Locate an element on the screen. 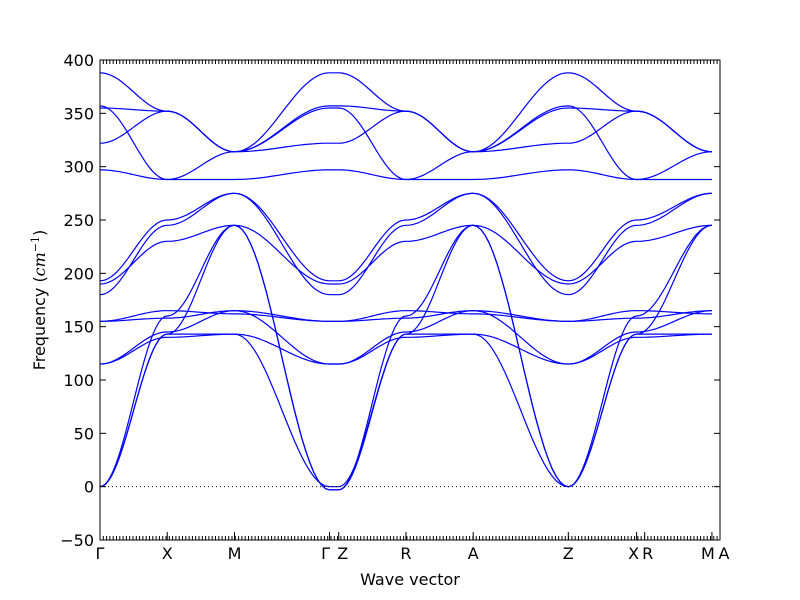 This screenshot has width=800, height=600. y-tick-label: 50 is located at coordinates (84, 433).